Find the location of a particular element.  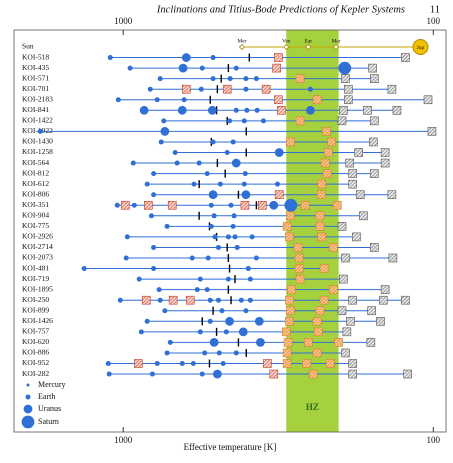

row-label: KOI-904 is located at coordinates (35, 215).